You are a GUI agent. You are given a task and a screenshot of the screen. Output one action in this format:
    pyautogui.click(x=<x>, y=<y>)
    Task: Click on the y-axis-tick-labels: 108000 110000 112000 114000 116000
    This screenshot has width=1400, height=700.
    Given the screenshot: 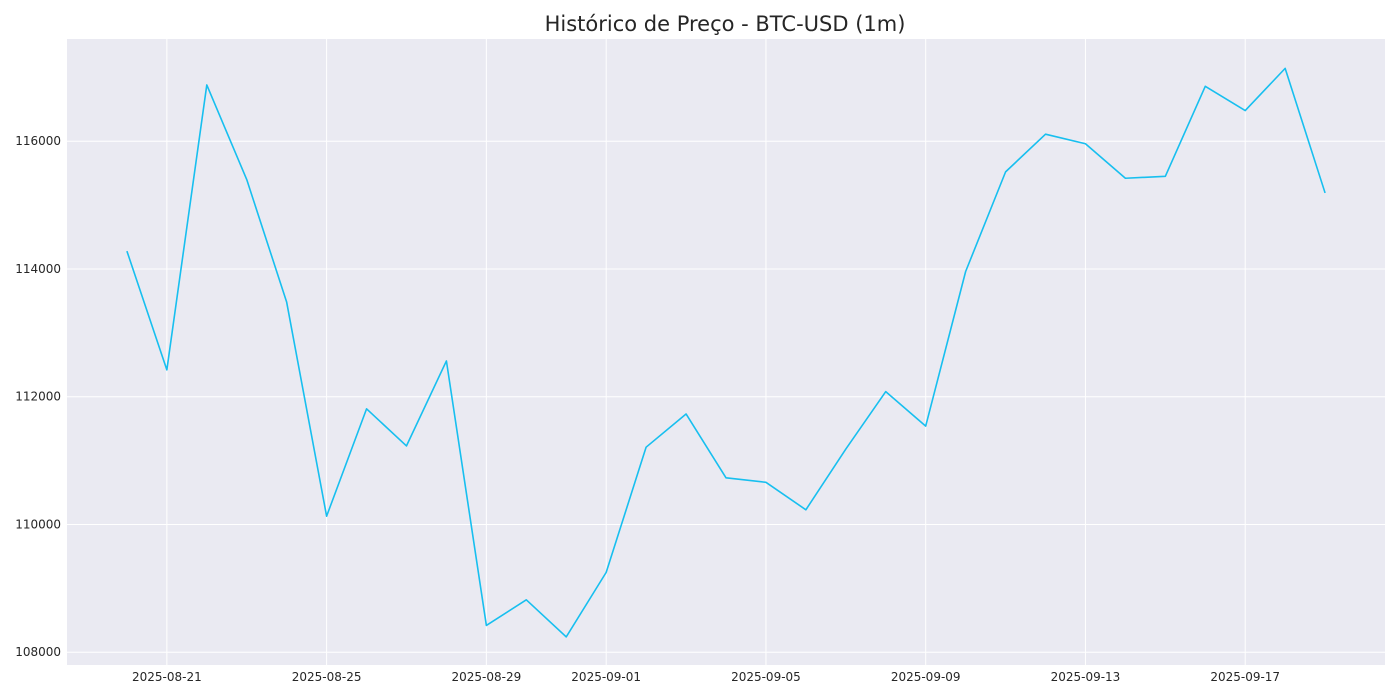 What is the action you would take?
    pyautogui.click(x=38, y=396)
    